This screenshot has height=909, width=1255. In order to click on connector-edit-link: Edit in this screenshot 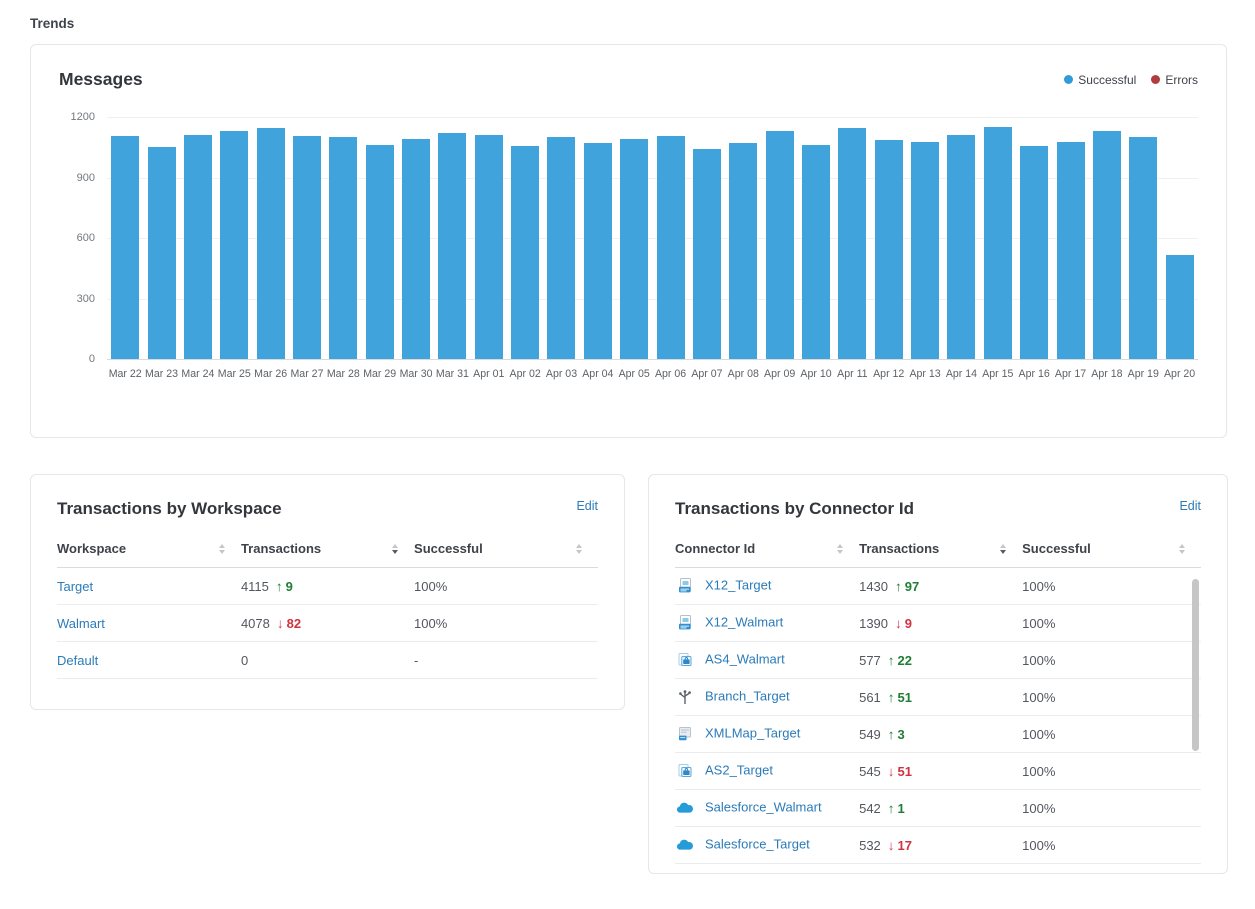, I will do `click(1190, 506)`.